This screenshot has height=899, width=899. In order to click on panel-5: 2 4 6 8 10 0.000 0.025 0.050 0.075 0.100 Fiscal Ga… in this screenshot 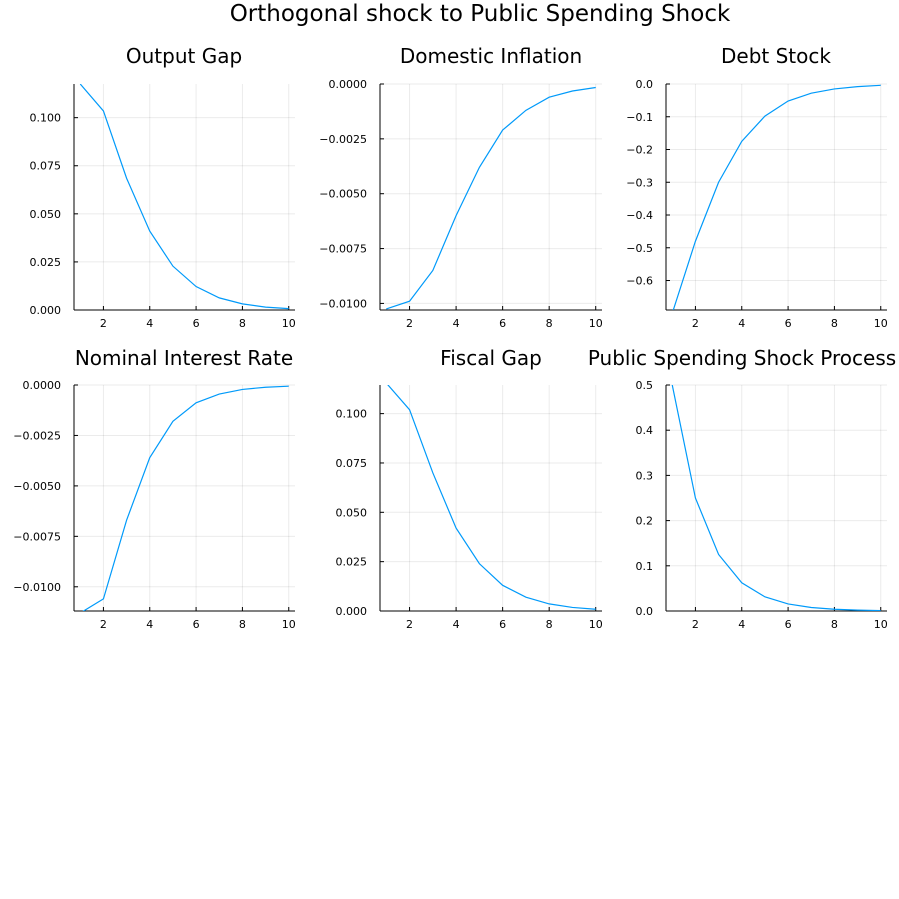, I will do `click(469, 488)`.